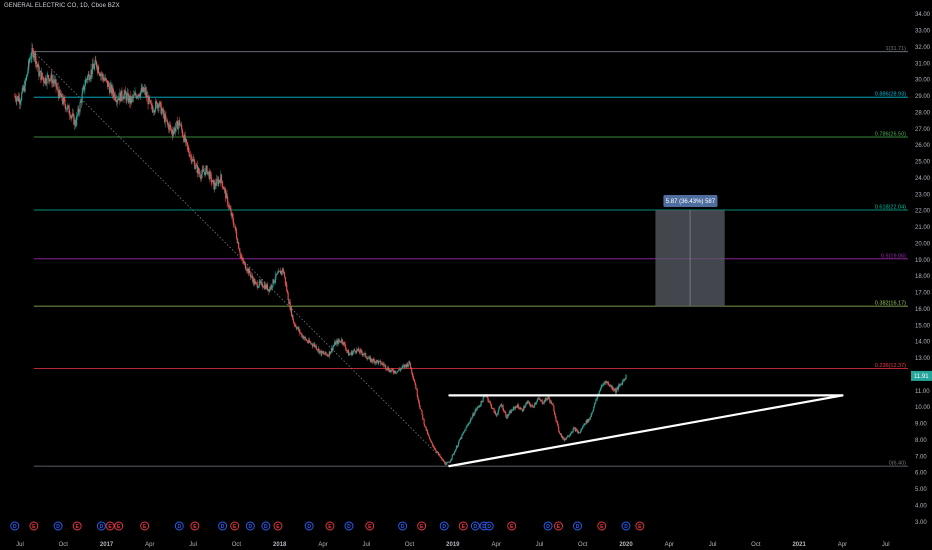  I want to click on trend-line, so click(646, 431).